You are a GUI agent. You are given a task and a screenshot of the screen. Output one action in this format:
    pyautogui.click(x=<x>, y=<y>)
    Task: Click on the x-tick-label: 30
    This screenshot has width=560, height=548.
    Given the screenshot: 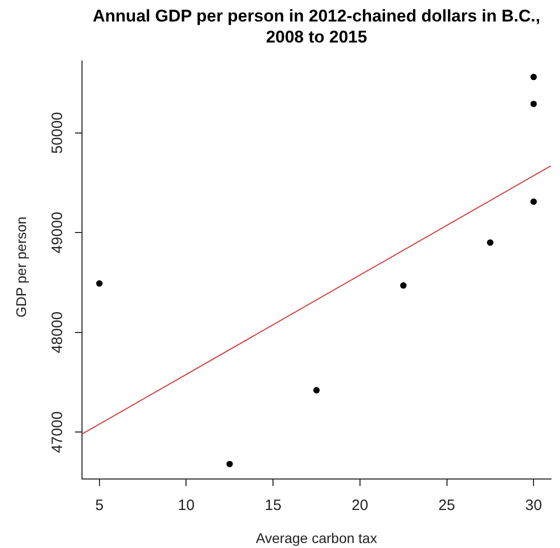 What is the action you would take?
    pyautogui.click(x=533, y=505)
    